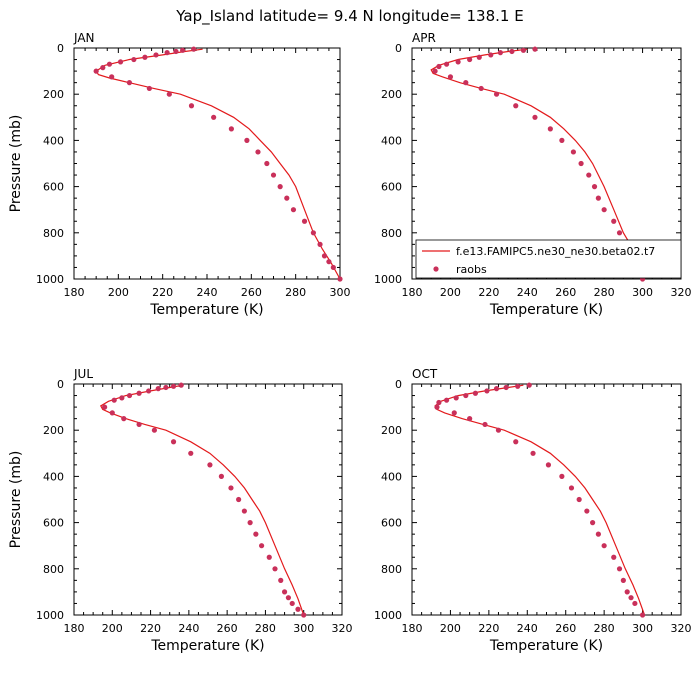  I want to click on y-tick-label: 200, so click(53, 430).